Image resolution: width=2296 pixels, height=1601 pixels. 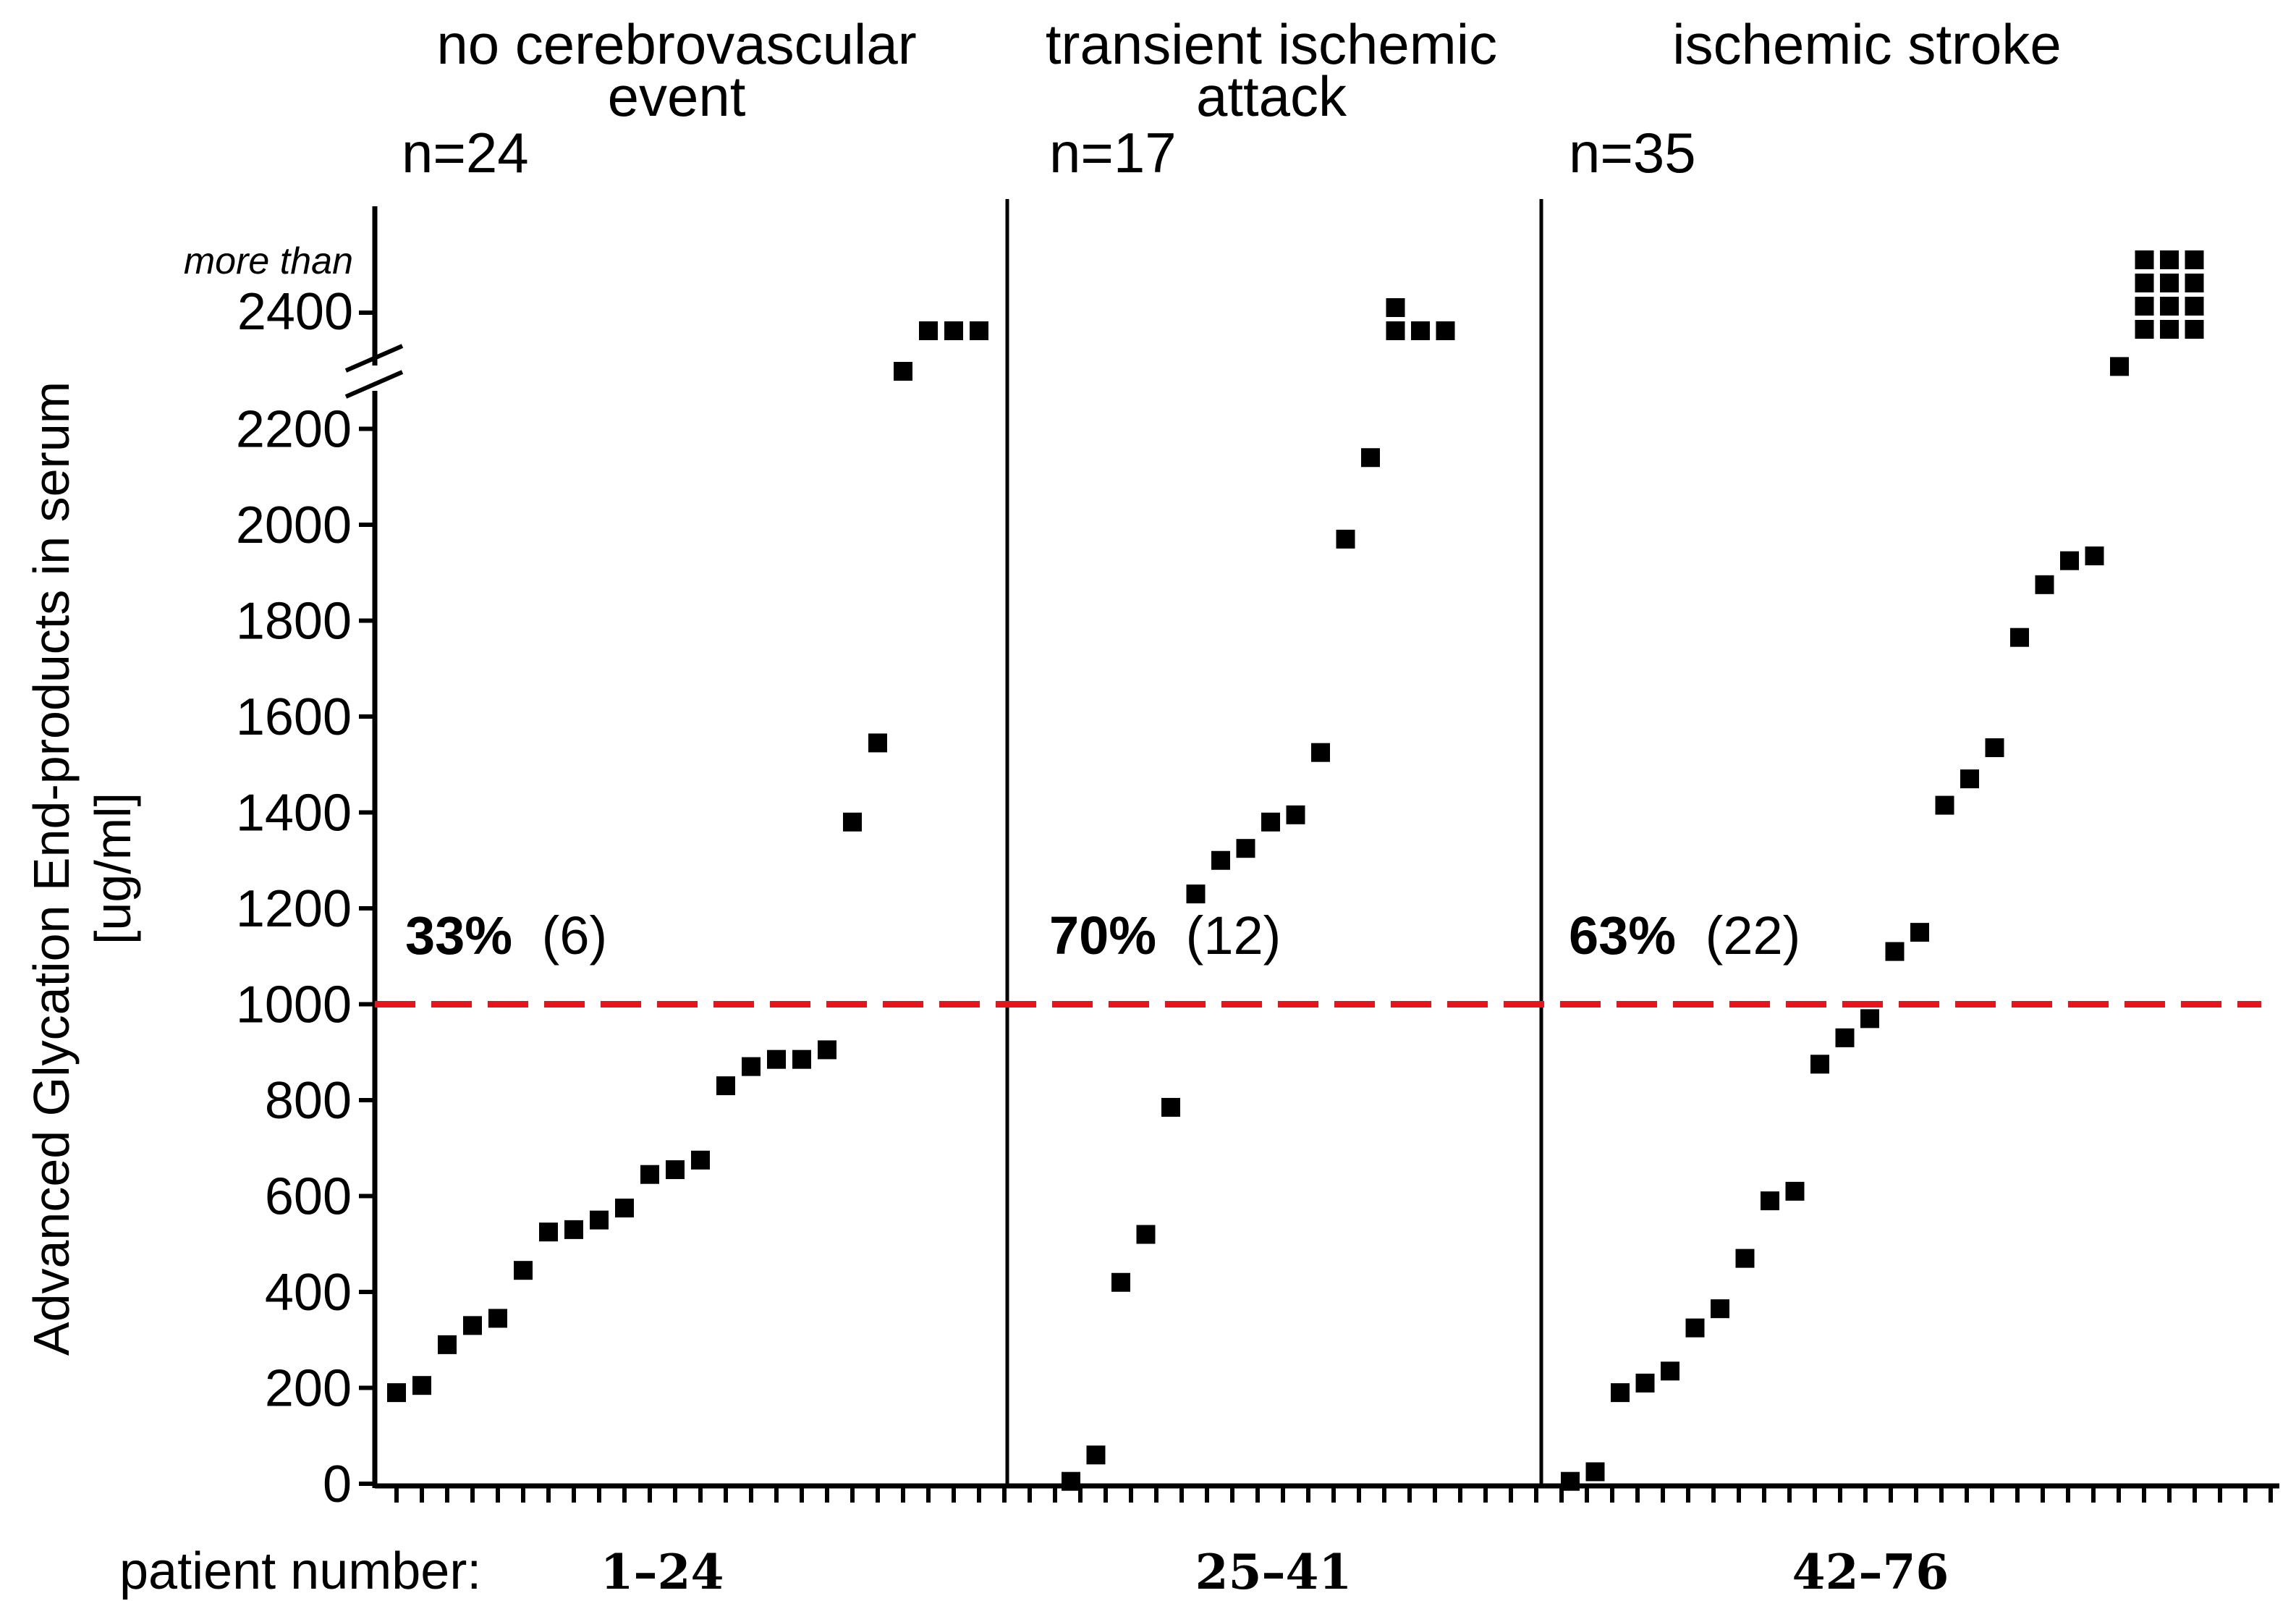 What do you see at coordinates (294, 1005) in the screenshot?
I see `y-tick-label: 1000` at bounding box center [294, 1005].